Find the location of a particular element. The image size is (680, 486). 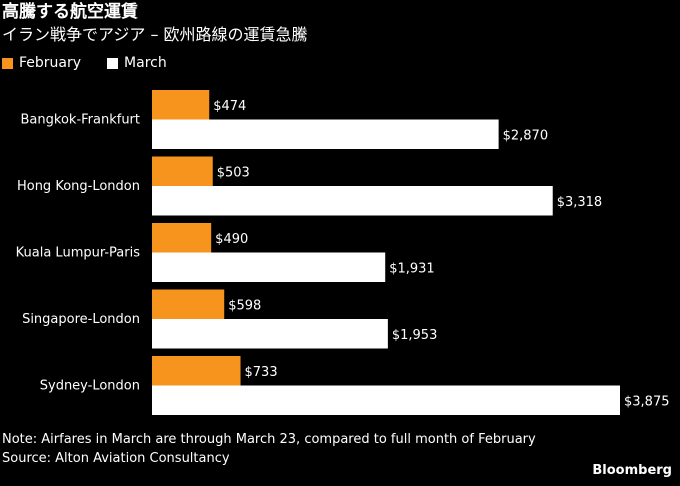

legend-label-february: February is located at coordinates (50, 63).